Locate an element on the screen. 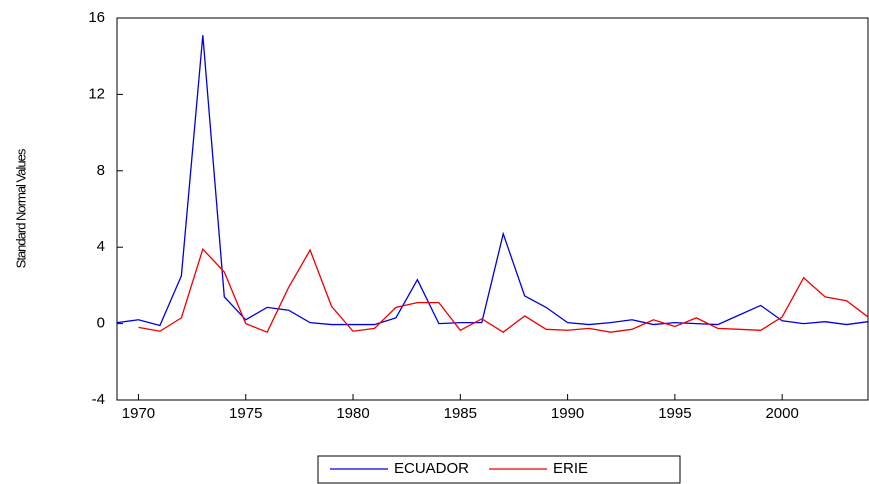 This screenshot has width=869, height=484. legend-box is located at coordinates (499, 469).